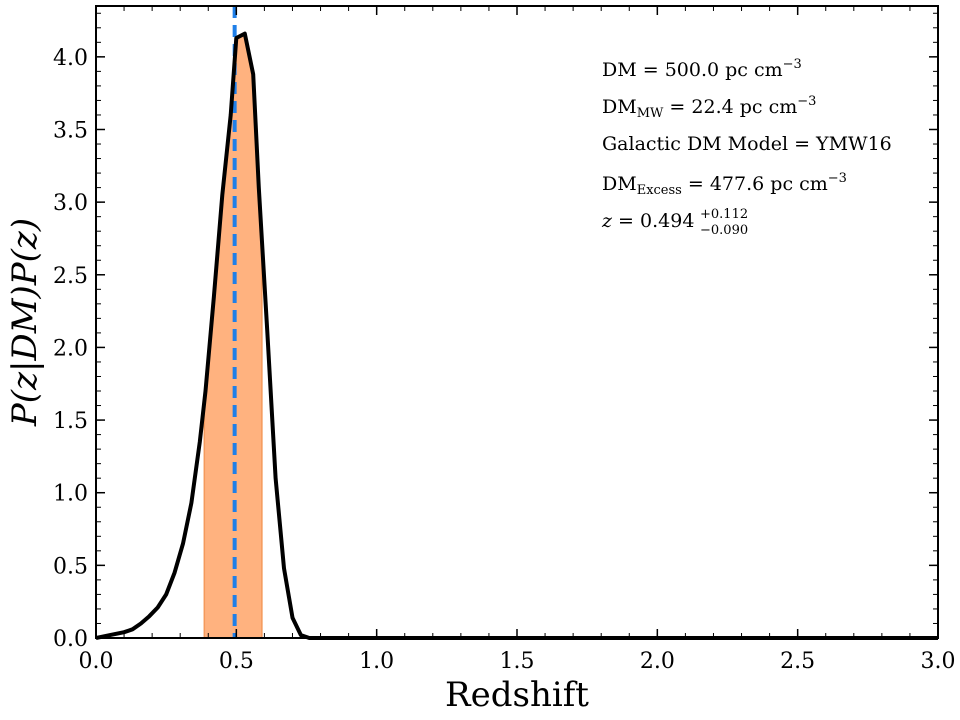 The width and height of the screenshot is (960, 720). I want to click on annotation-dm-value: = 500.0 pc cm, so click(710, 70).